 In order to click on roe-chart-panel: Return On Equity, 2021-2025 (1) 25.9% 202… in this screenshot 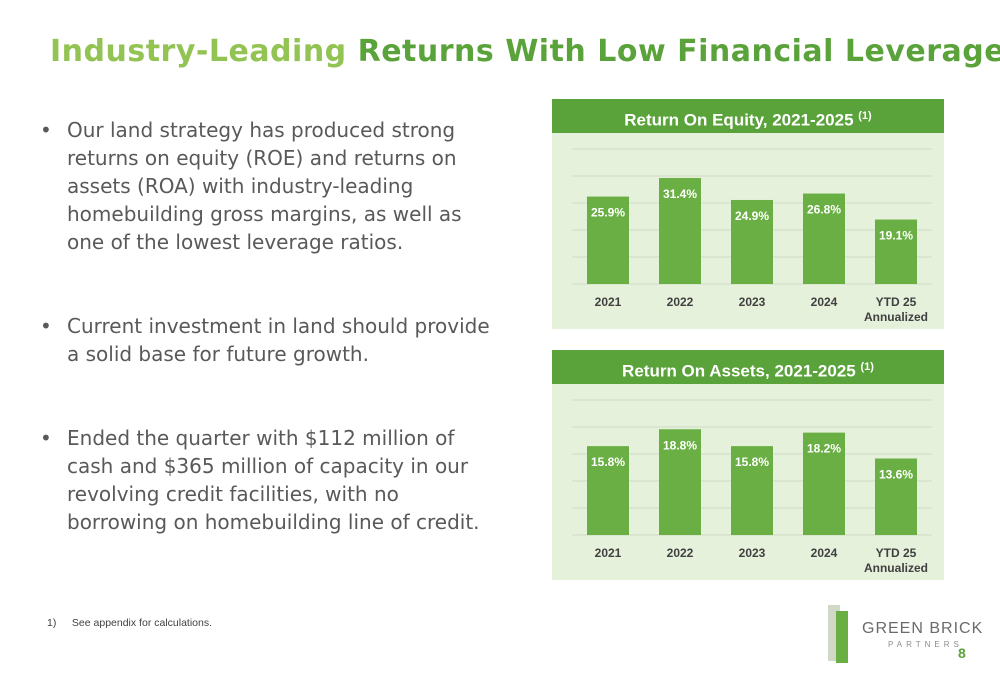, I will do `click(748, 214)`.